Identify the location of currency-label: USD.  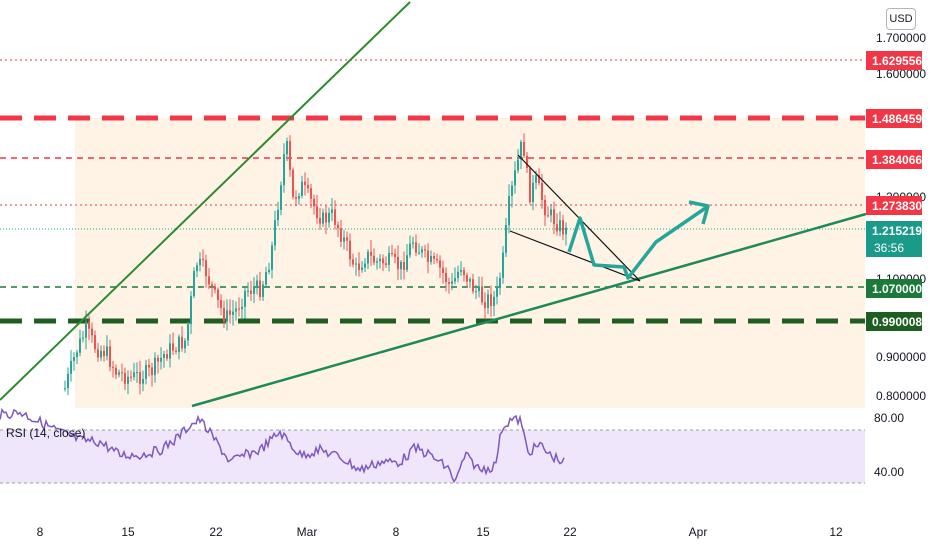
(901, 19).